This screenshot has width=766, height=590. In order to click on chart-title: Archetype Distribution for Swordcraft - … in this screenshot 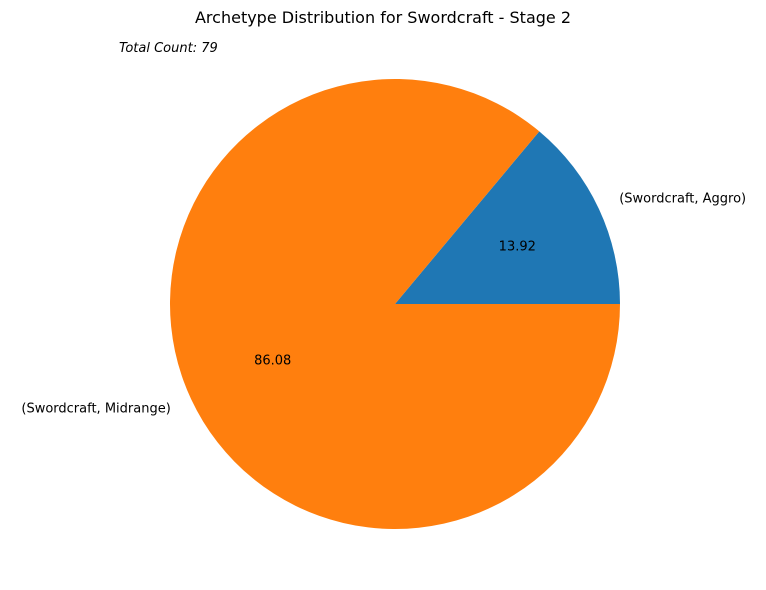, I will do `click(383, 17)`.